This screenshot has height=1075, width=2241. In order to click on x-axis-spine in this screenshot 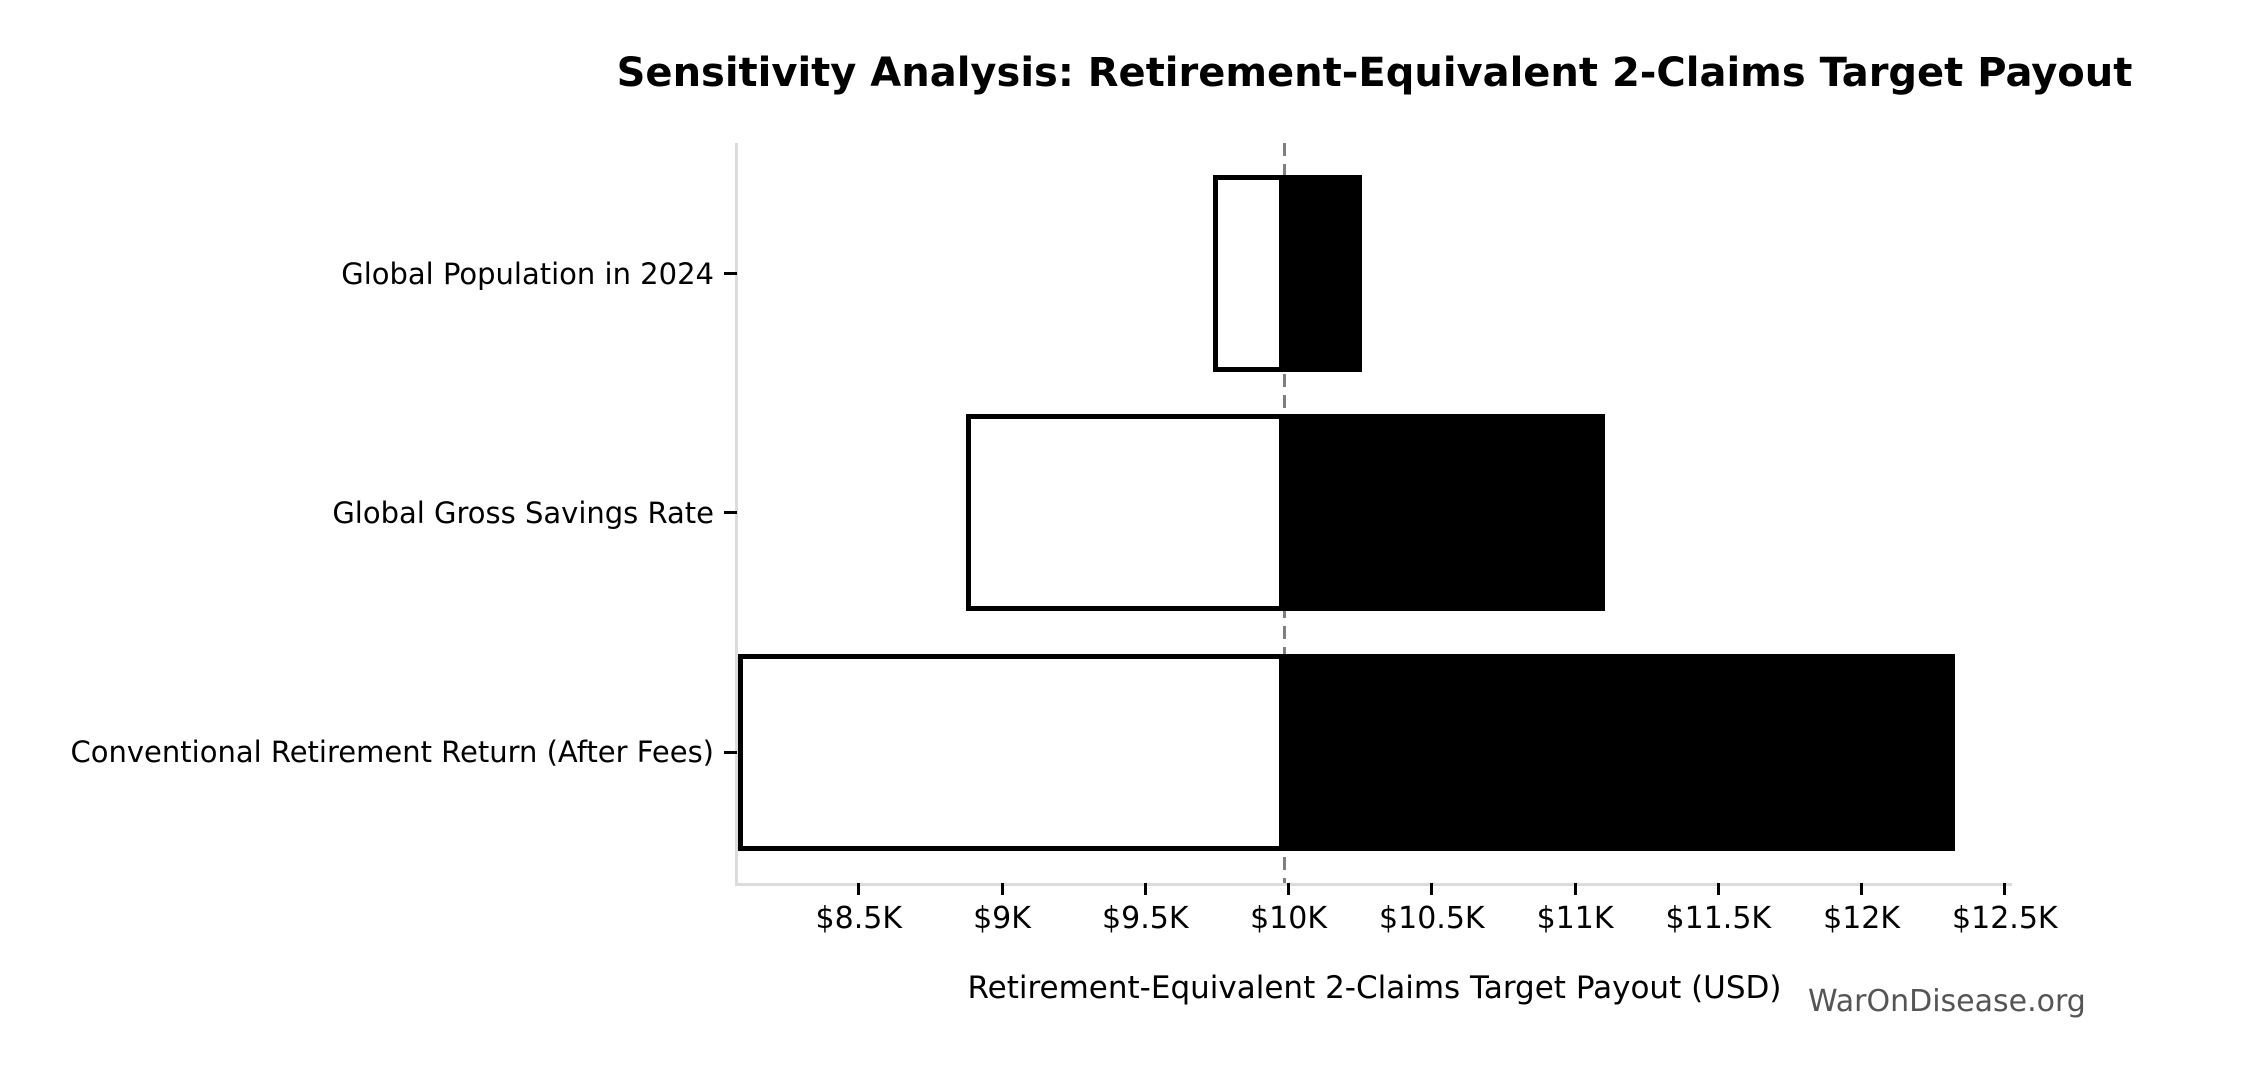, I will do `click(1373, 884)`.